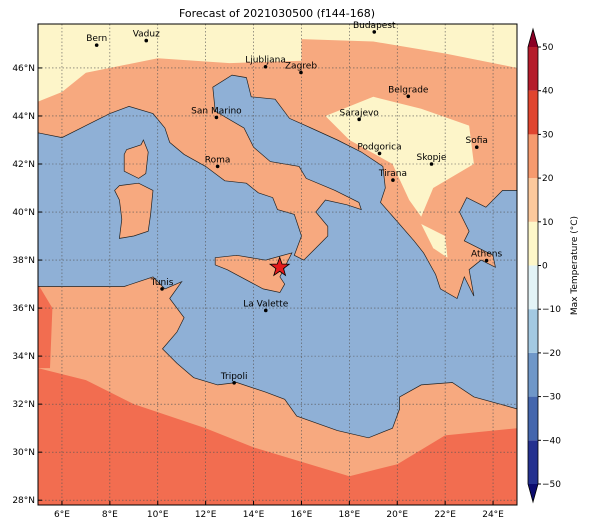  What do you see at coordinates (23, 117) in the screenshot?
I see `y-tick-label: 44°N` at bounding box center [23, 117].